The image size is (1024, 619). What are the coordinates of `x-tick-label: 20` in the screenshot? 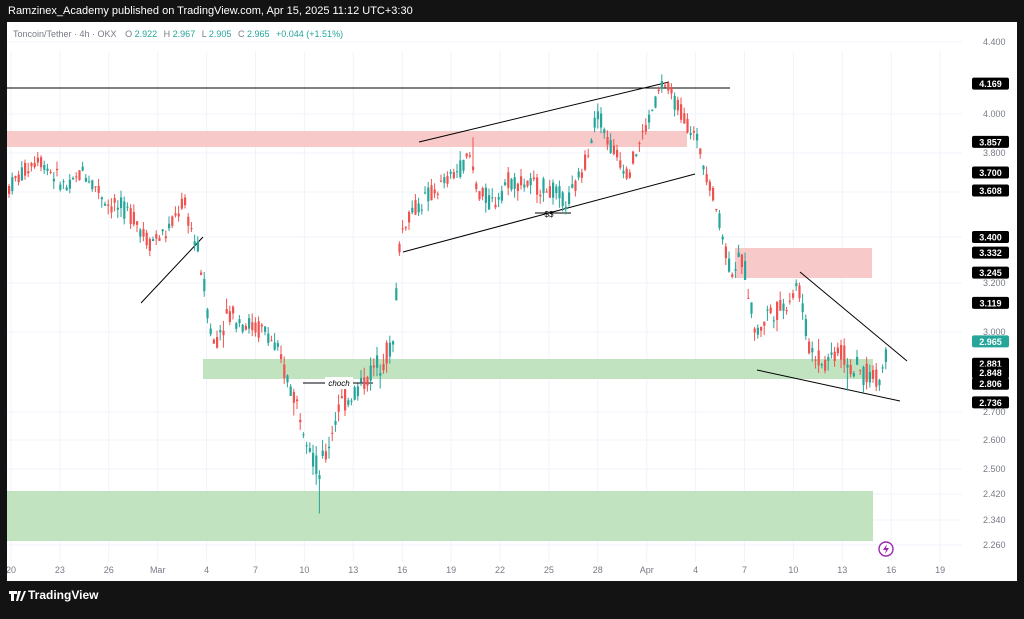 It's located at (11, 570).